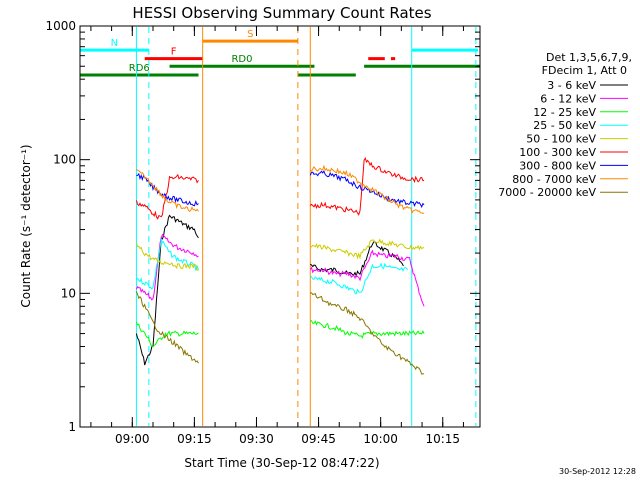  Describe the element at coordinates (554, 179) in the screenshot. I see `legend-label-800-7000-kev: 800 - 7000 keV` at that location.